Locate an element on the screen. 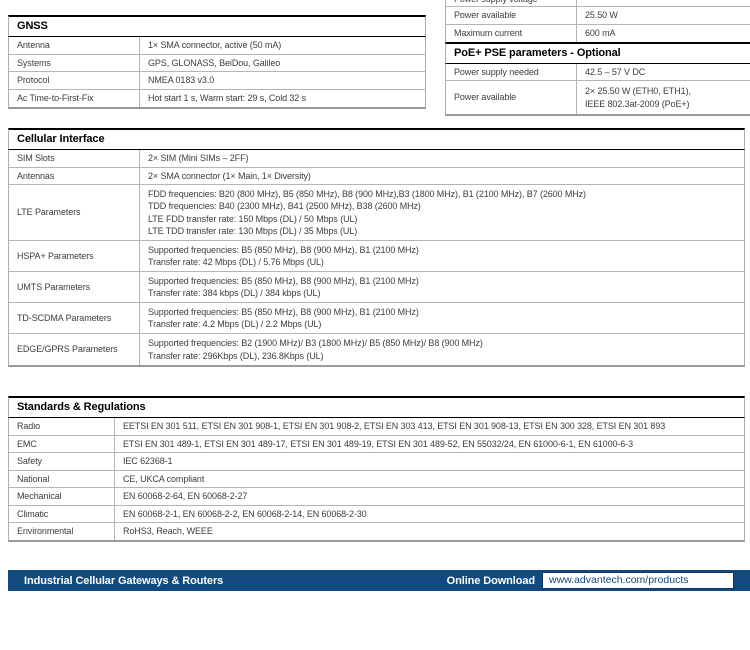 The image size is (750, 650). row-value: GPS, GLONASS, BeiDou, Galileo is located at coordinates (282, 62).